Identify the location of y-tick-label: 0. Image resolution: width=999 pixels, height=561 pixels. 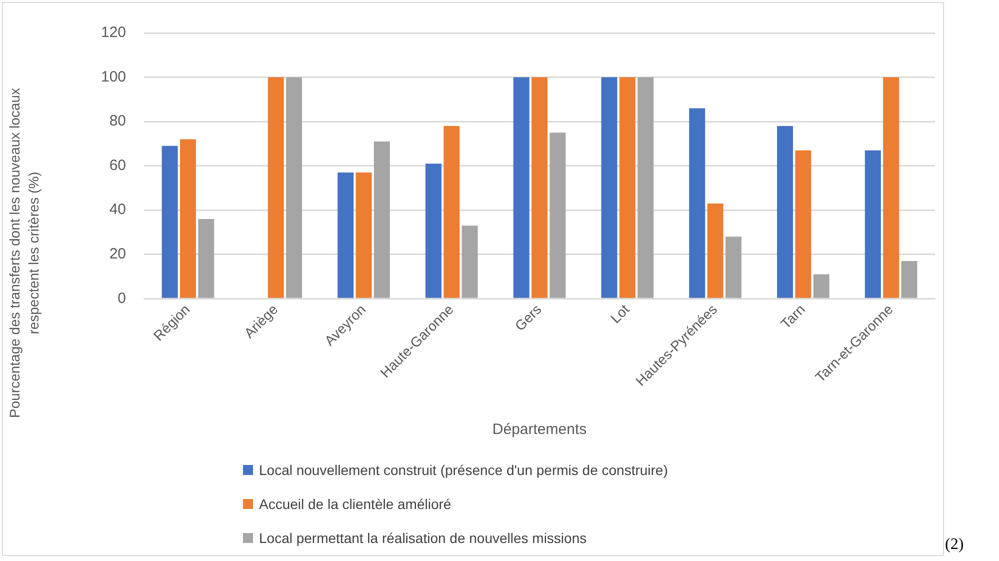
(122, 298).